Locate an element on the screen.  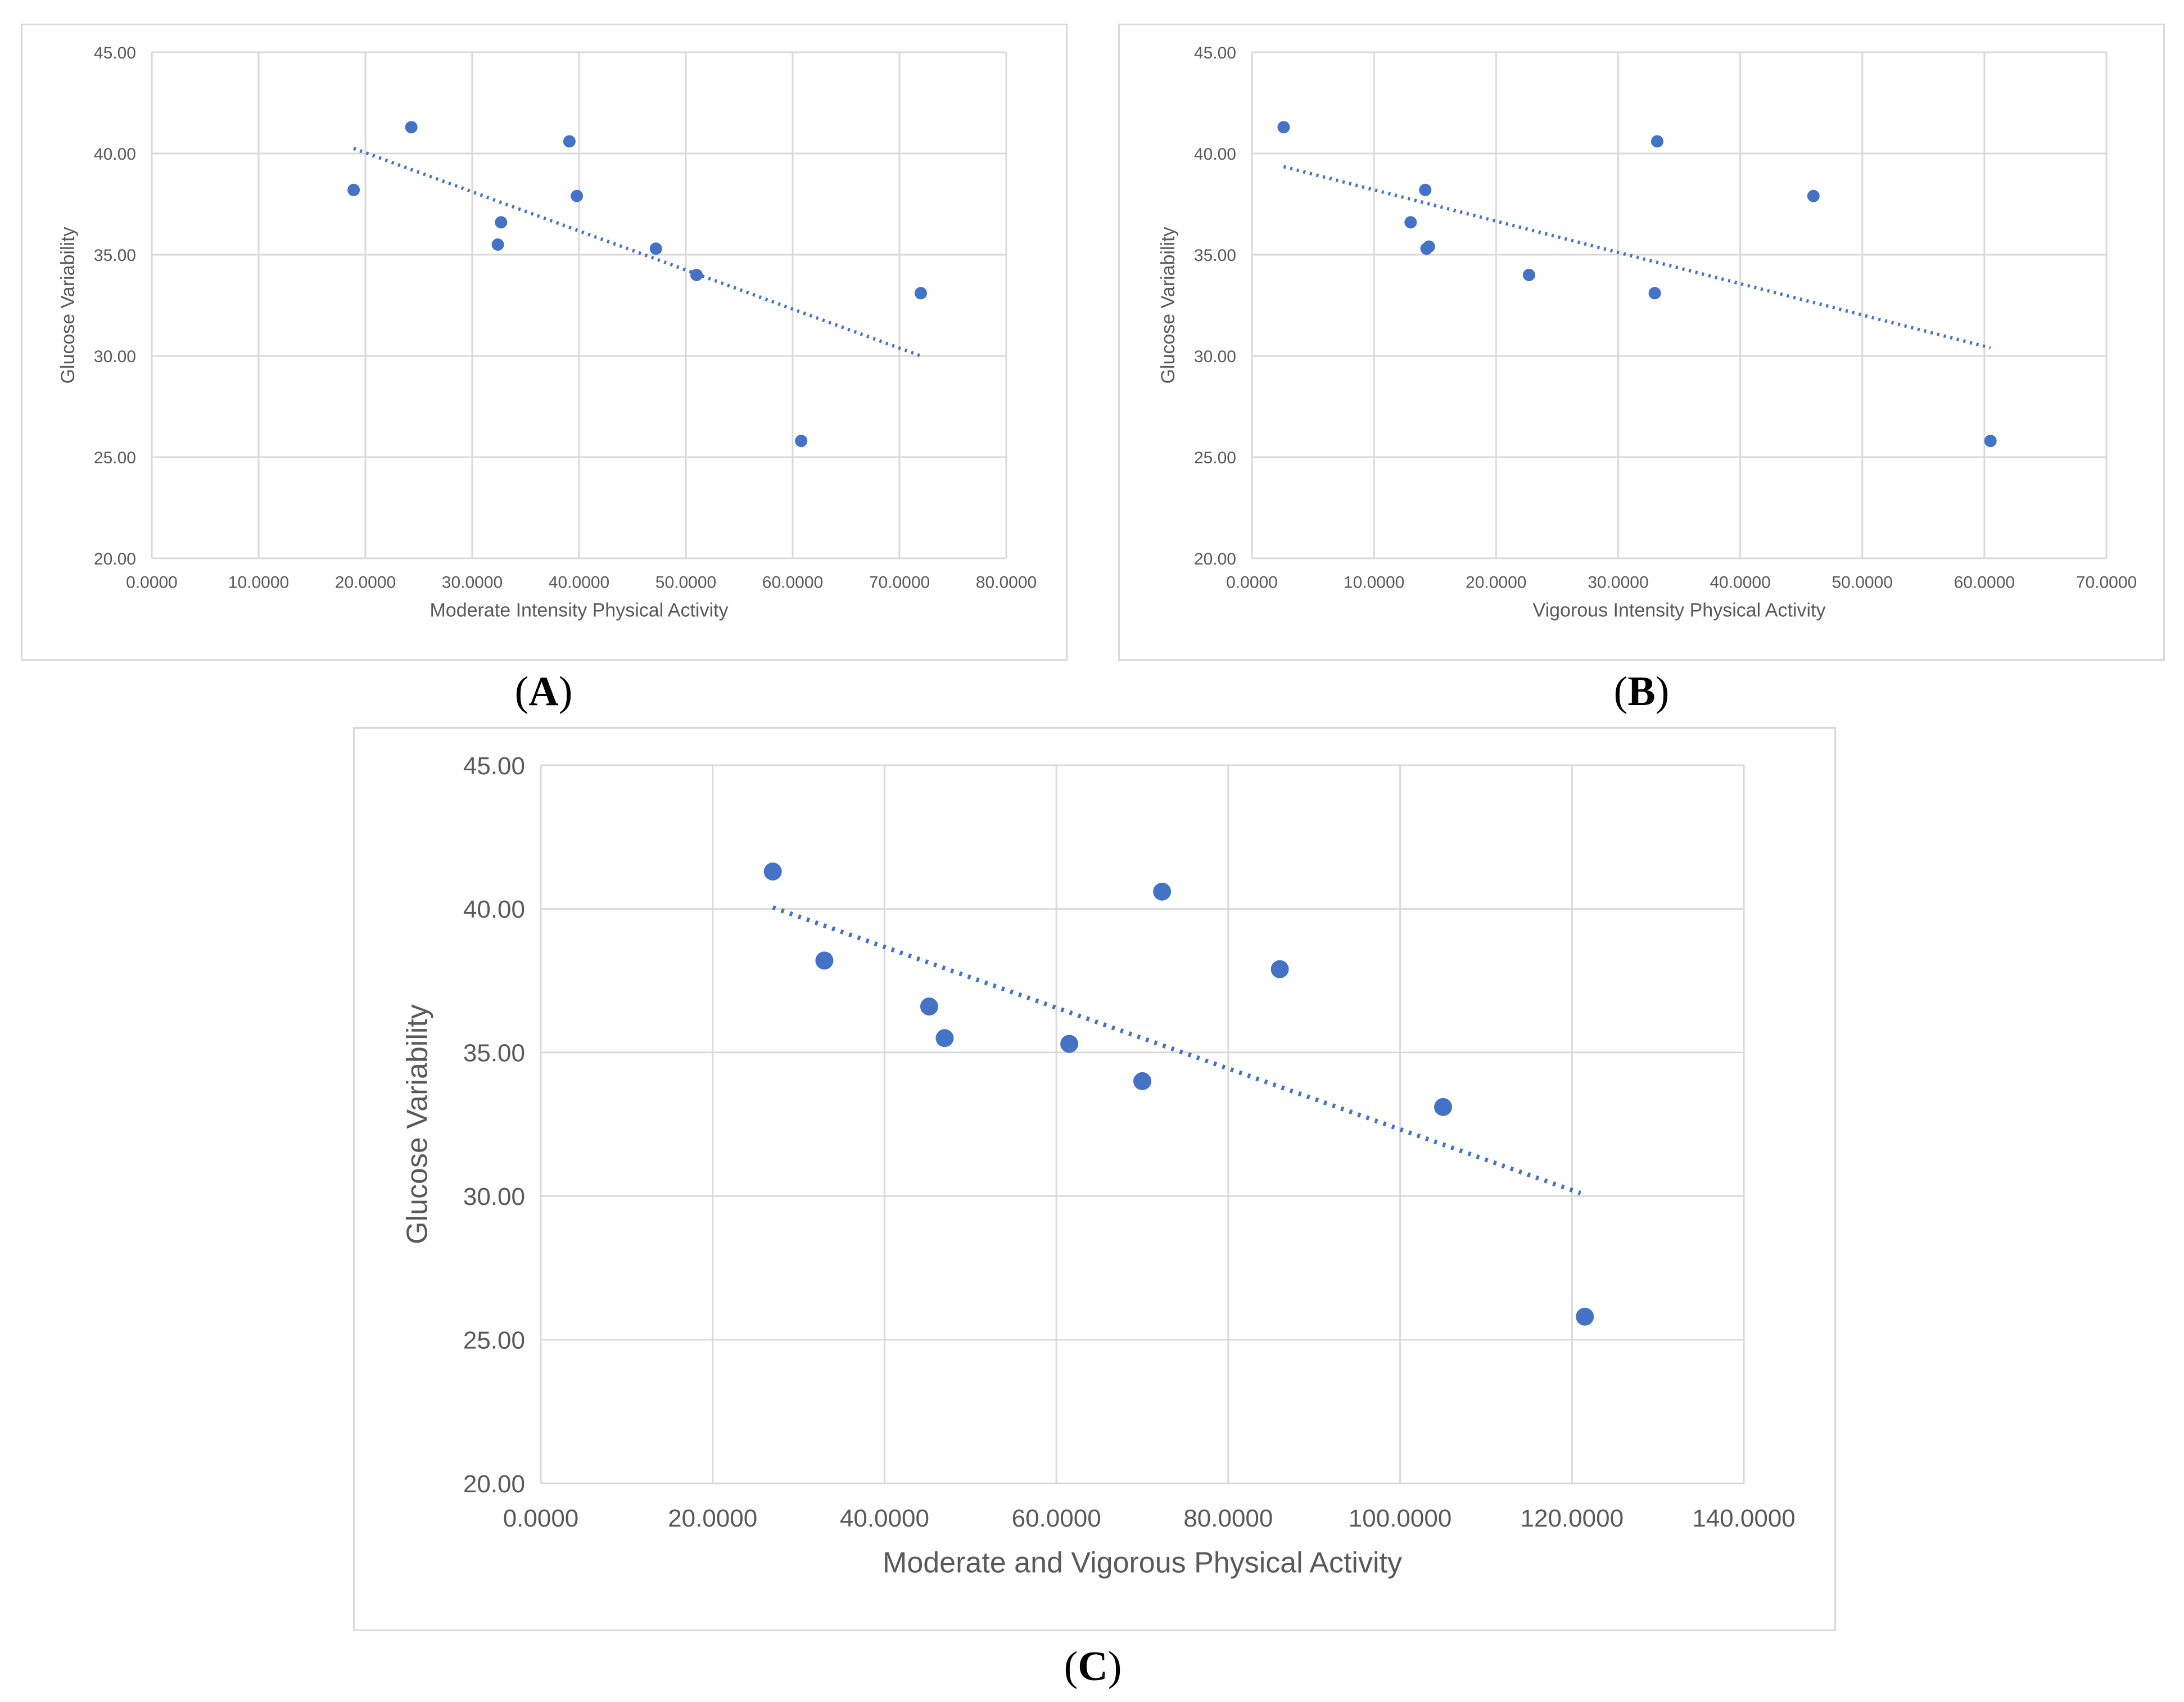
figure-caption-a: (A) is located at coordinates (543, 692).